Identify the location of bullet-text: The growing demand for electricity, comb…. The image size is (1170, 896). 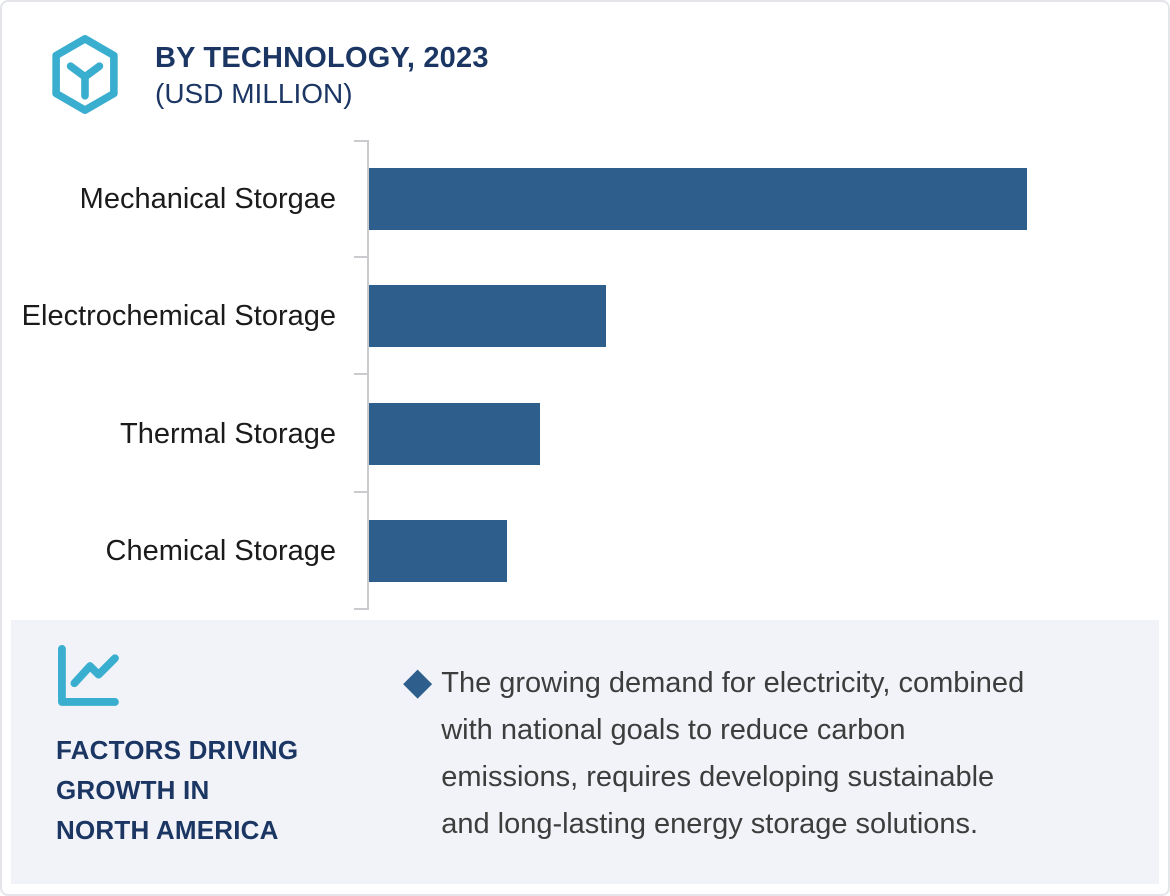
(732, 754).